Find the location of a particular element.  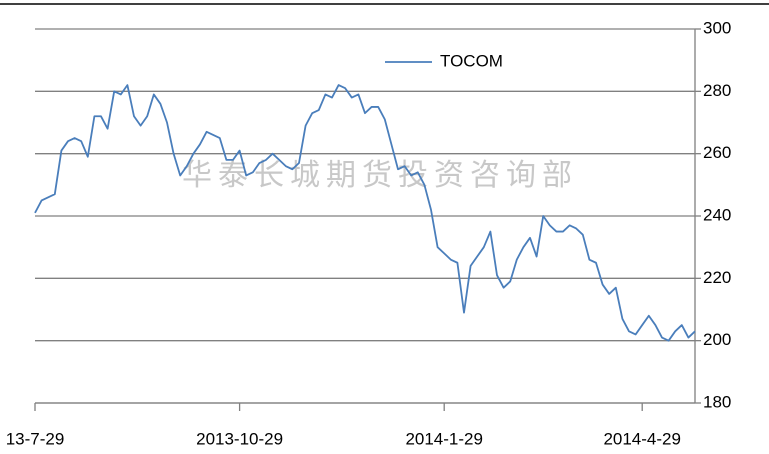

y-tick-label: 260 is located at coordinates (717, 152).